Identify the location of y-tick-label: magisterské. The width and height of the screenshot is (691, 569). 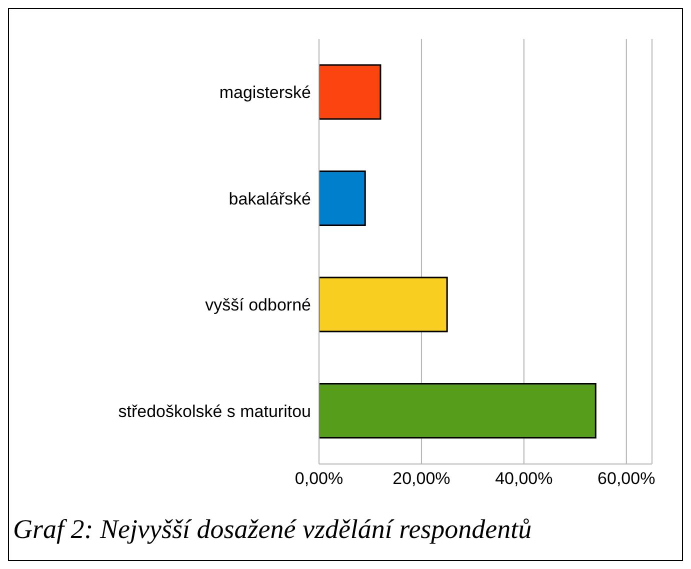
(265, 92).